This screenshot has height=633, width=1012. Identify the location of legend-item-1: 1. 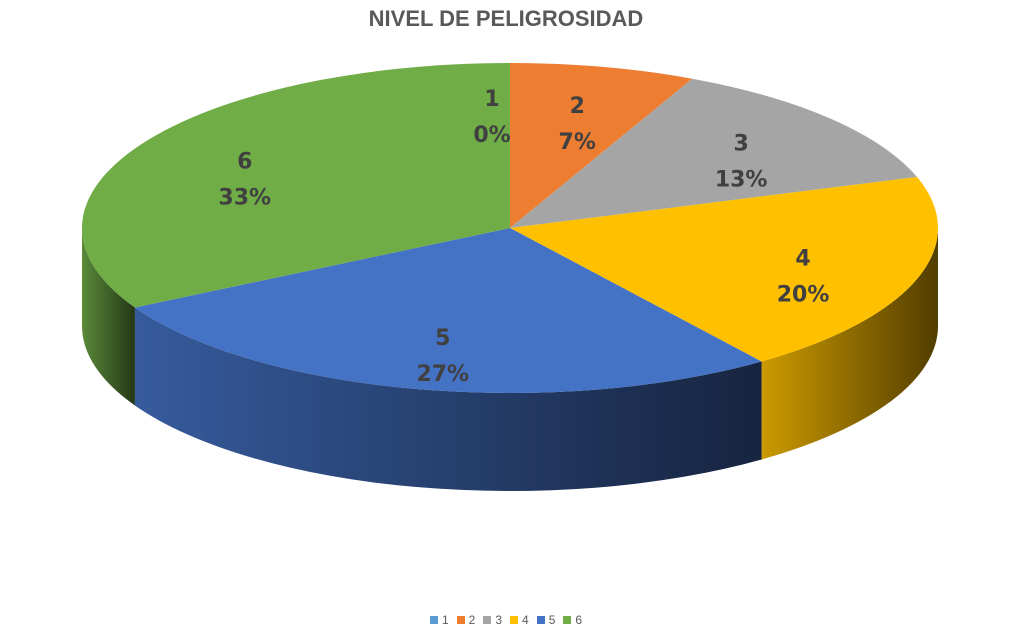
(439, 619).